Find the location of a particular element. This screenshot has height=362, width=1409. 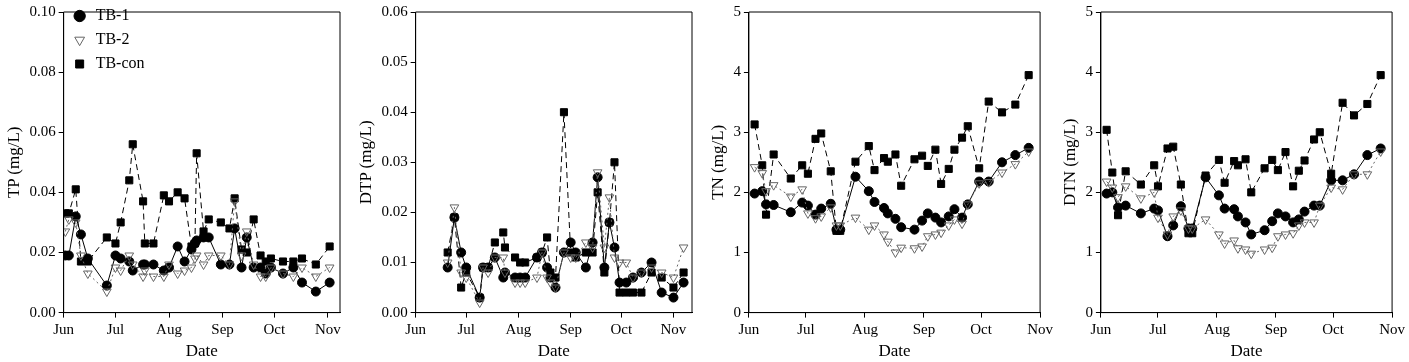

y-axis-title: TN (mg/L) is located at coordinates (717, 162).